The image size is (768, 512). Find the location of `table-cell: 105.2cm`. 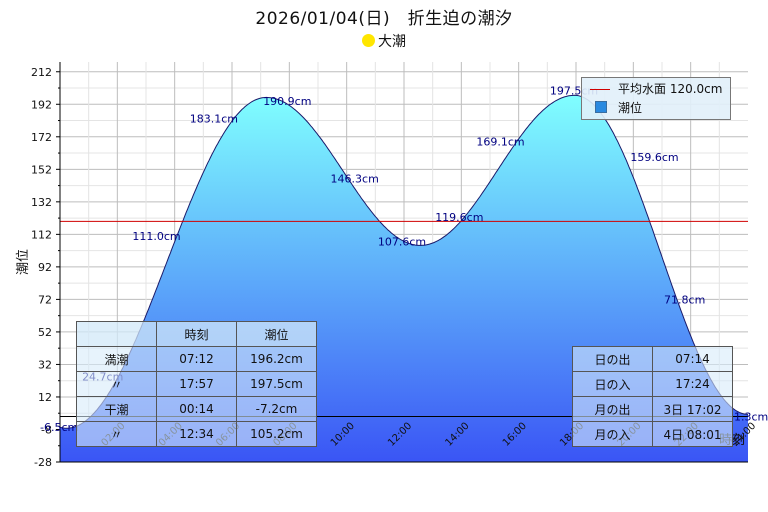

table-cell: 105.2cm is located at coordinates (276, 434).